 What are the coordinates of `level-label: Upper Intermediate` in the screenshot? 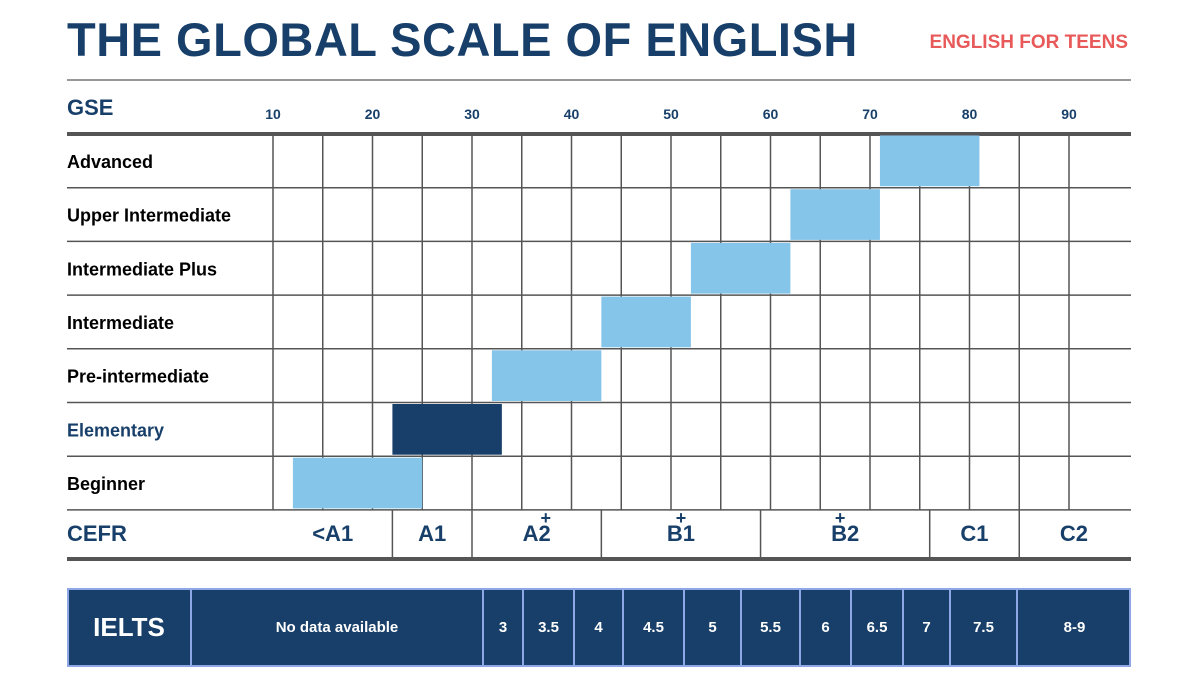 It's located at (149, 216).